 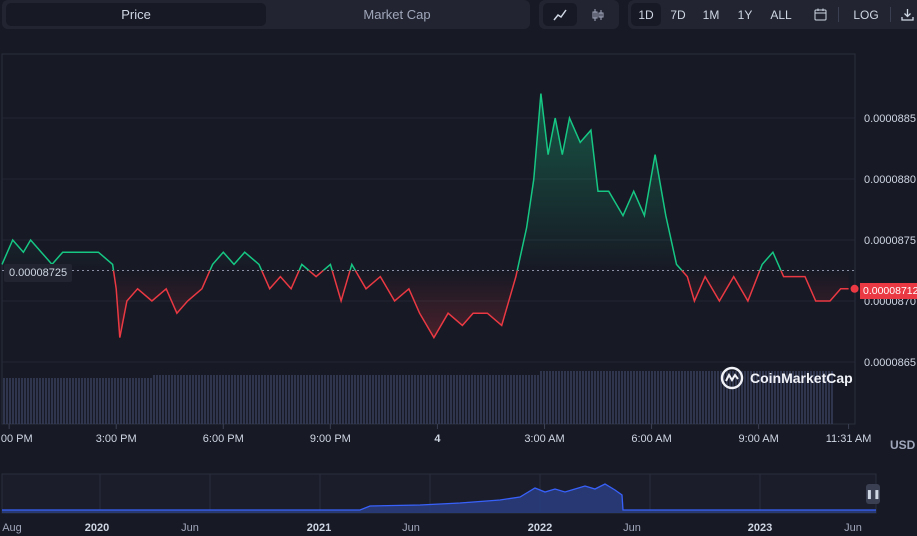 What do you see at coordinates (437, 439) in the screenshot?
I see `x-tick-label: 4` at bounding box center [437, 439].